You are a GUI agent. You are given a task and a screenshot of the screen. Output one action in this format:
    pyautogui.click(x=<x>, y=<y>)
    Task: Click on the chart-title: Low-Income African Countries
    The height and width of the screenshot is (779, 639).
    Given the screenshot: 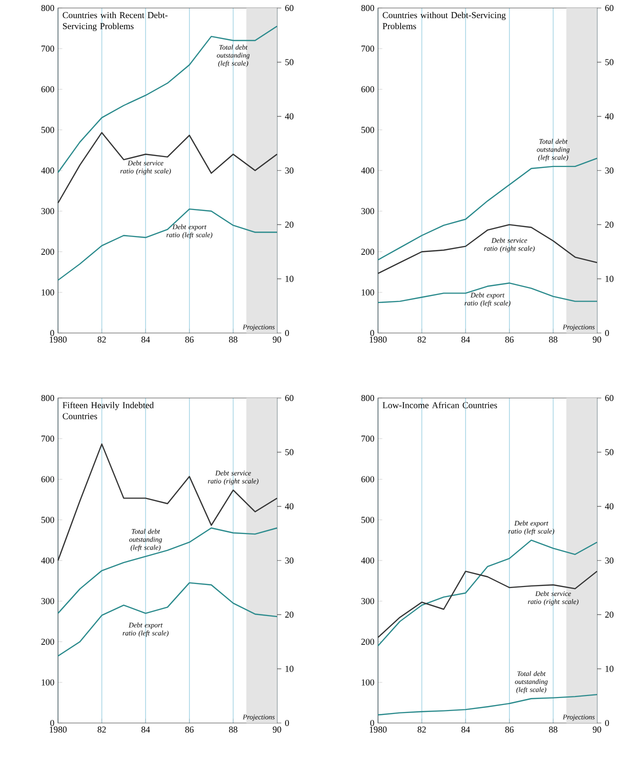 What is the action you would take?
    pyautogui.click(x=440, y=405)
    